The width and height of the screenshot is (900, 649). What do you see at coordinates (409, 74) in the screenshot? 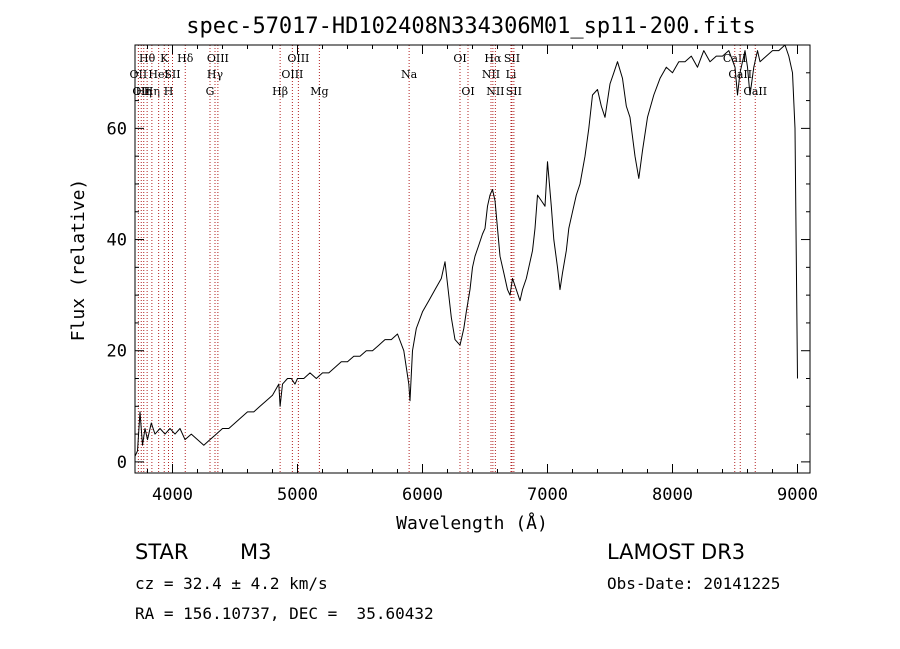
I see `line-label: Na` at bounding box center [409, 74].